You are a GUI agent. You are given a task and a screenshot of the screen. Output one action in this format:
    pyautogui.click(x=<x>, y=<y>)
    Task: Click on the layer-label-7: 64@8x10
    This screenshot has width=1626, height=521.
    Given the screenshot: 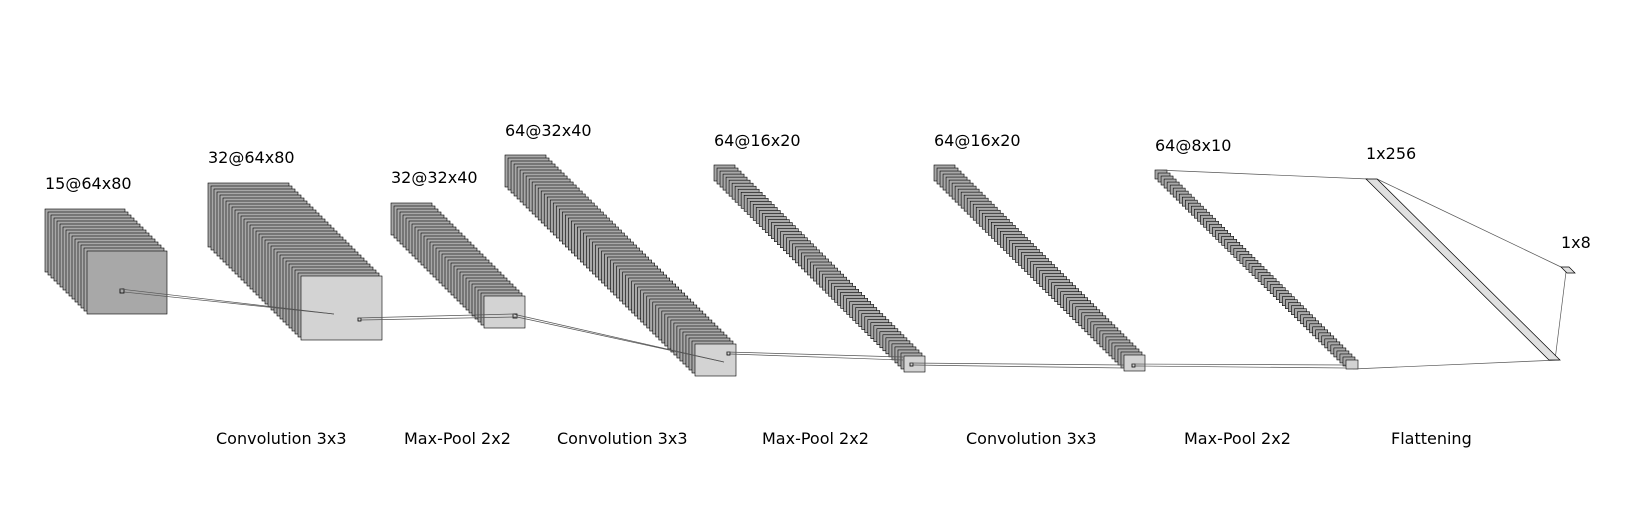 What is the action you would take?
    pyautogui.click(x=1193, y=145)
    